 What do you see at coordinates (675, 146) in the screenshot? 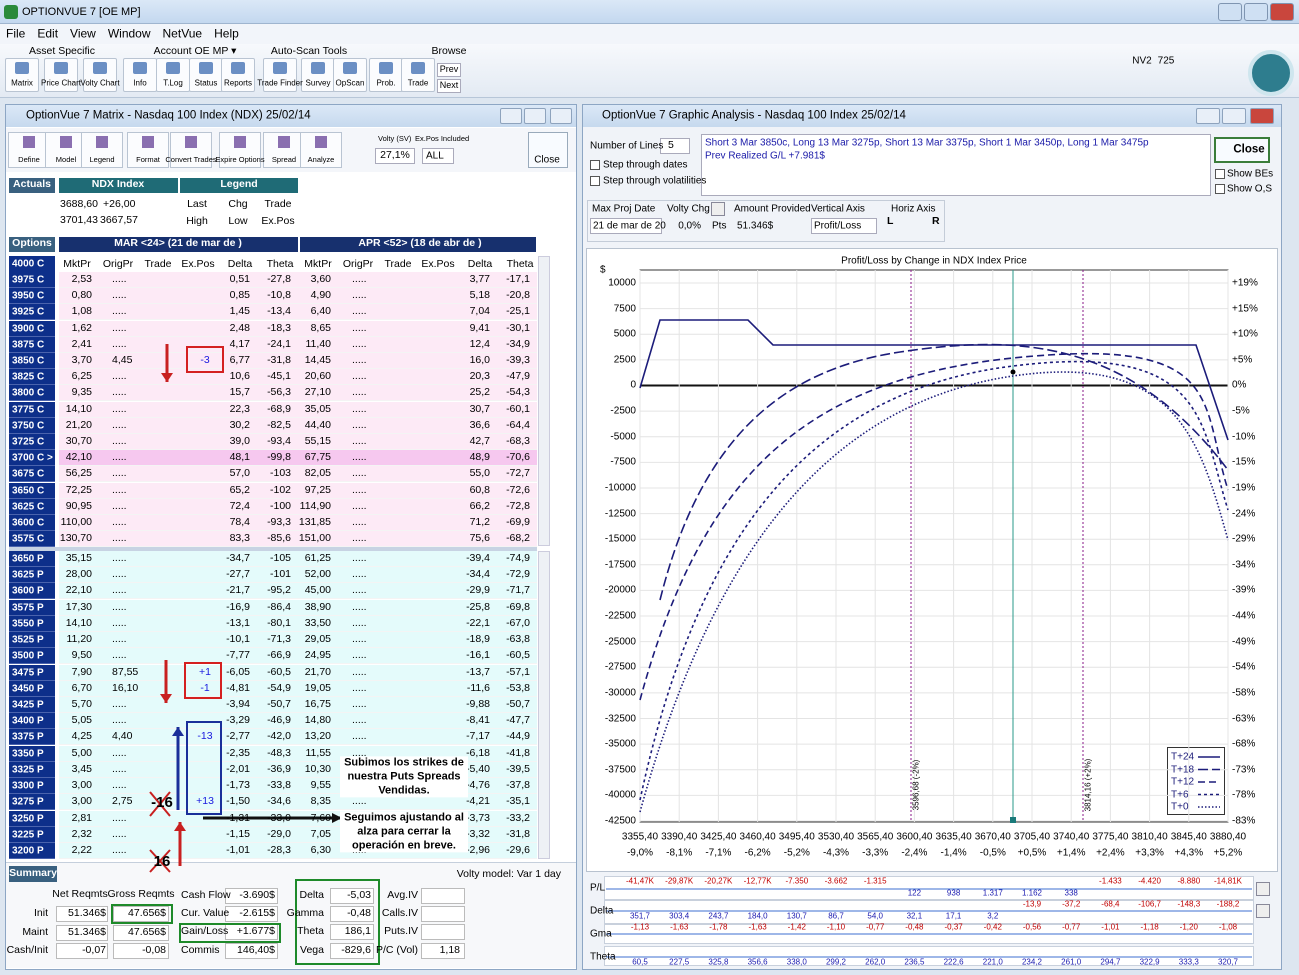
I see `spinner` at bounding box center [675, 146].